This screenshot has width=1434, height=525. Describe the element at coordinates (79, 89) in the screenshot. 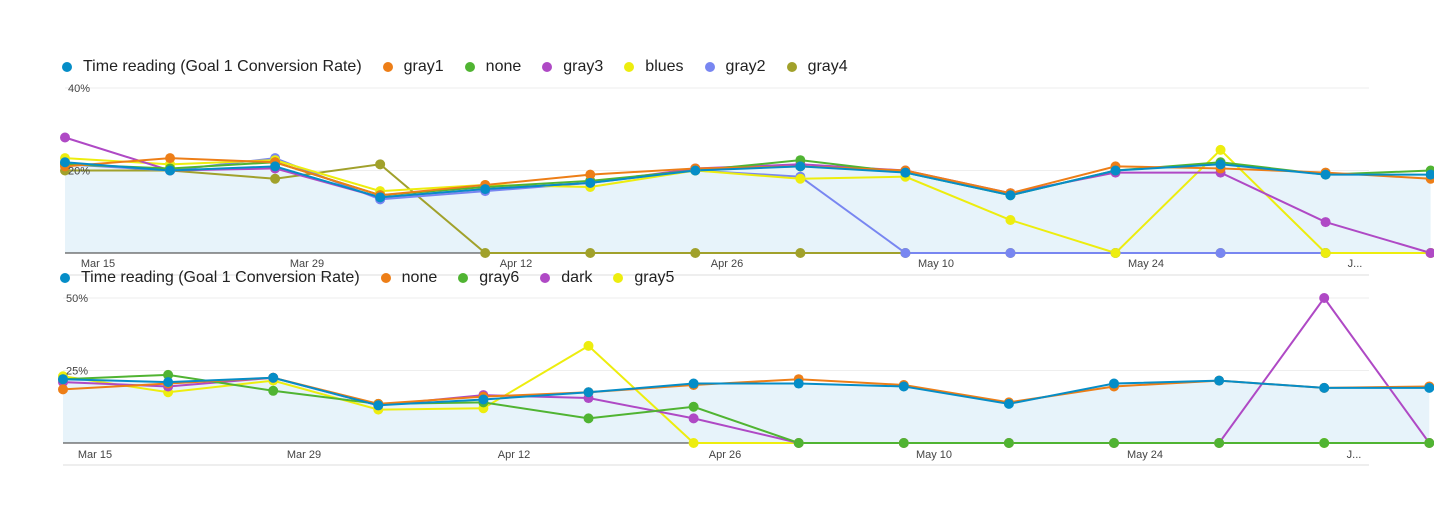

I see `y-tick-label: 40%` at that location.